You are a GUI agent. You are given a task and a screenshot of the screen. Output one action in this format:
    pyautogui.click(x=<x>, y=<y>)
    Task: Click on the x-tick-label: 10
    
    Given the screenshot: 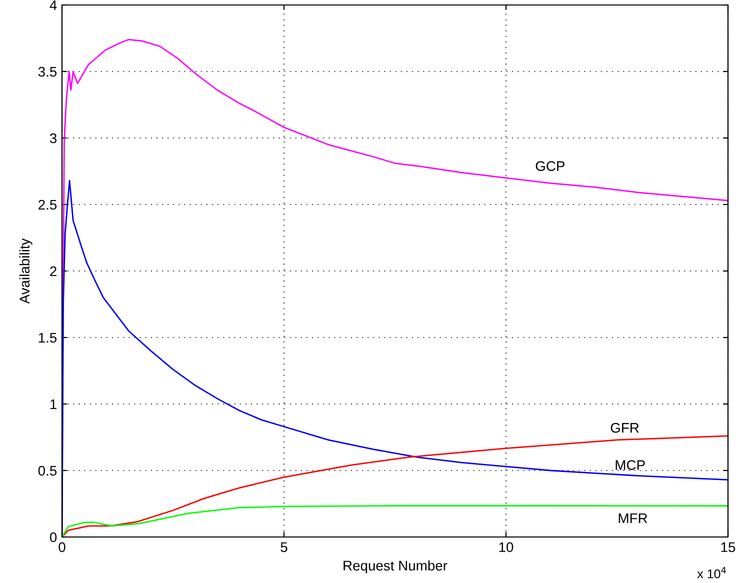 What is the action you would take?
    pyautogui.click(x=506, y=547)
    